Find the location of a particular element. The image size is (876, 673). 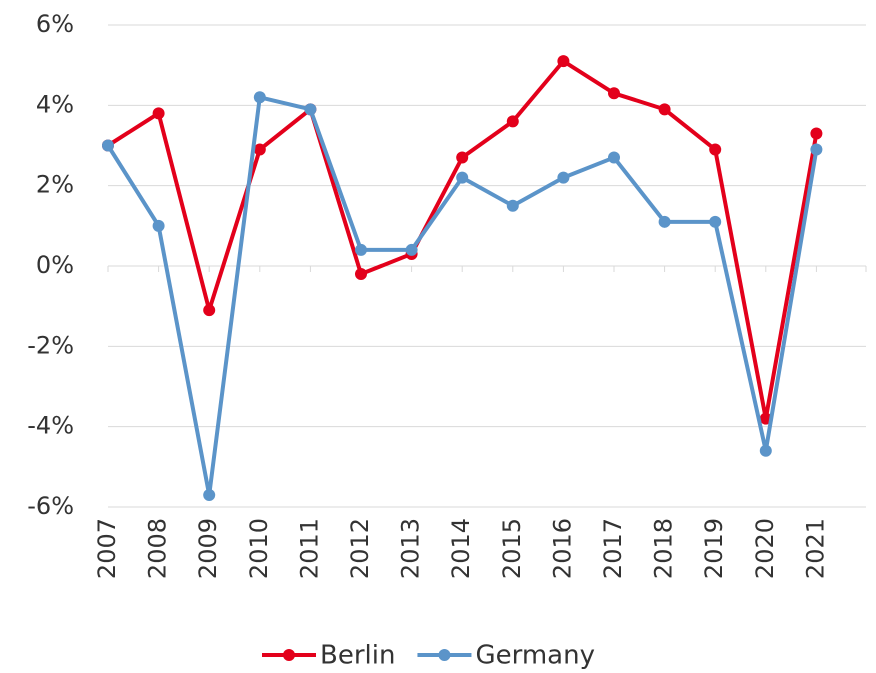

y-tick-label: 6% is located at coordinates (55, 24).